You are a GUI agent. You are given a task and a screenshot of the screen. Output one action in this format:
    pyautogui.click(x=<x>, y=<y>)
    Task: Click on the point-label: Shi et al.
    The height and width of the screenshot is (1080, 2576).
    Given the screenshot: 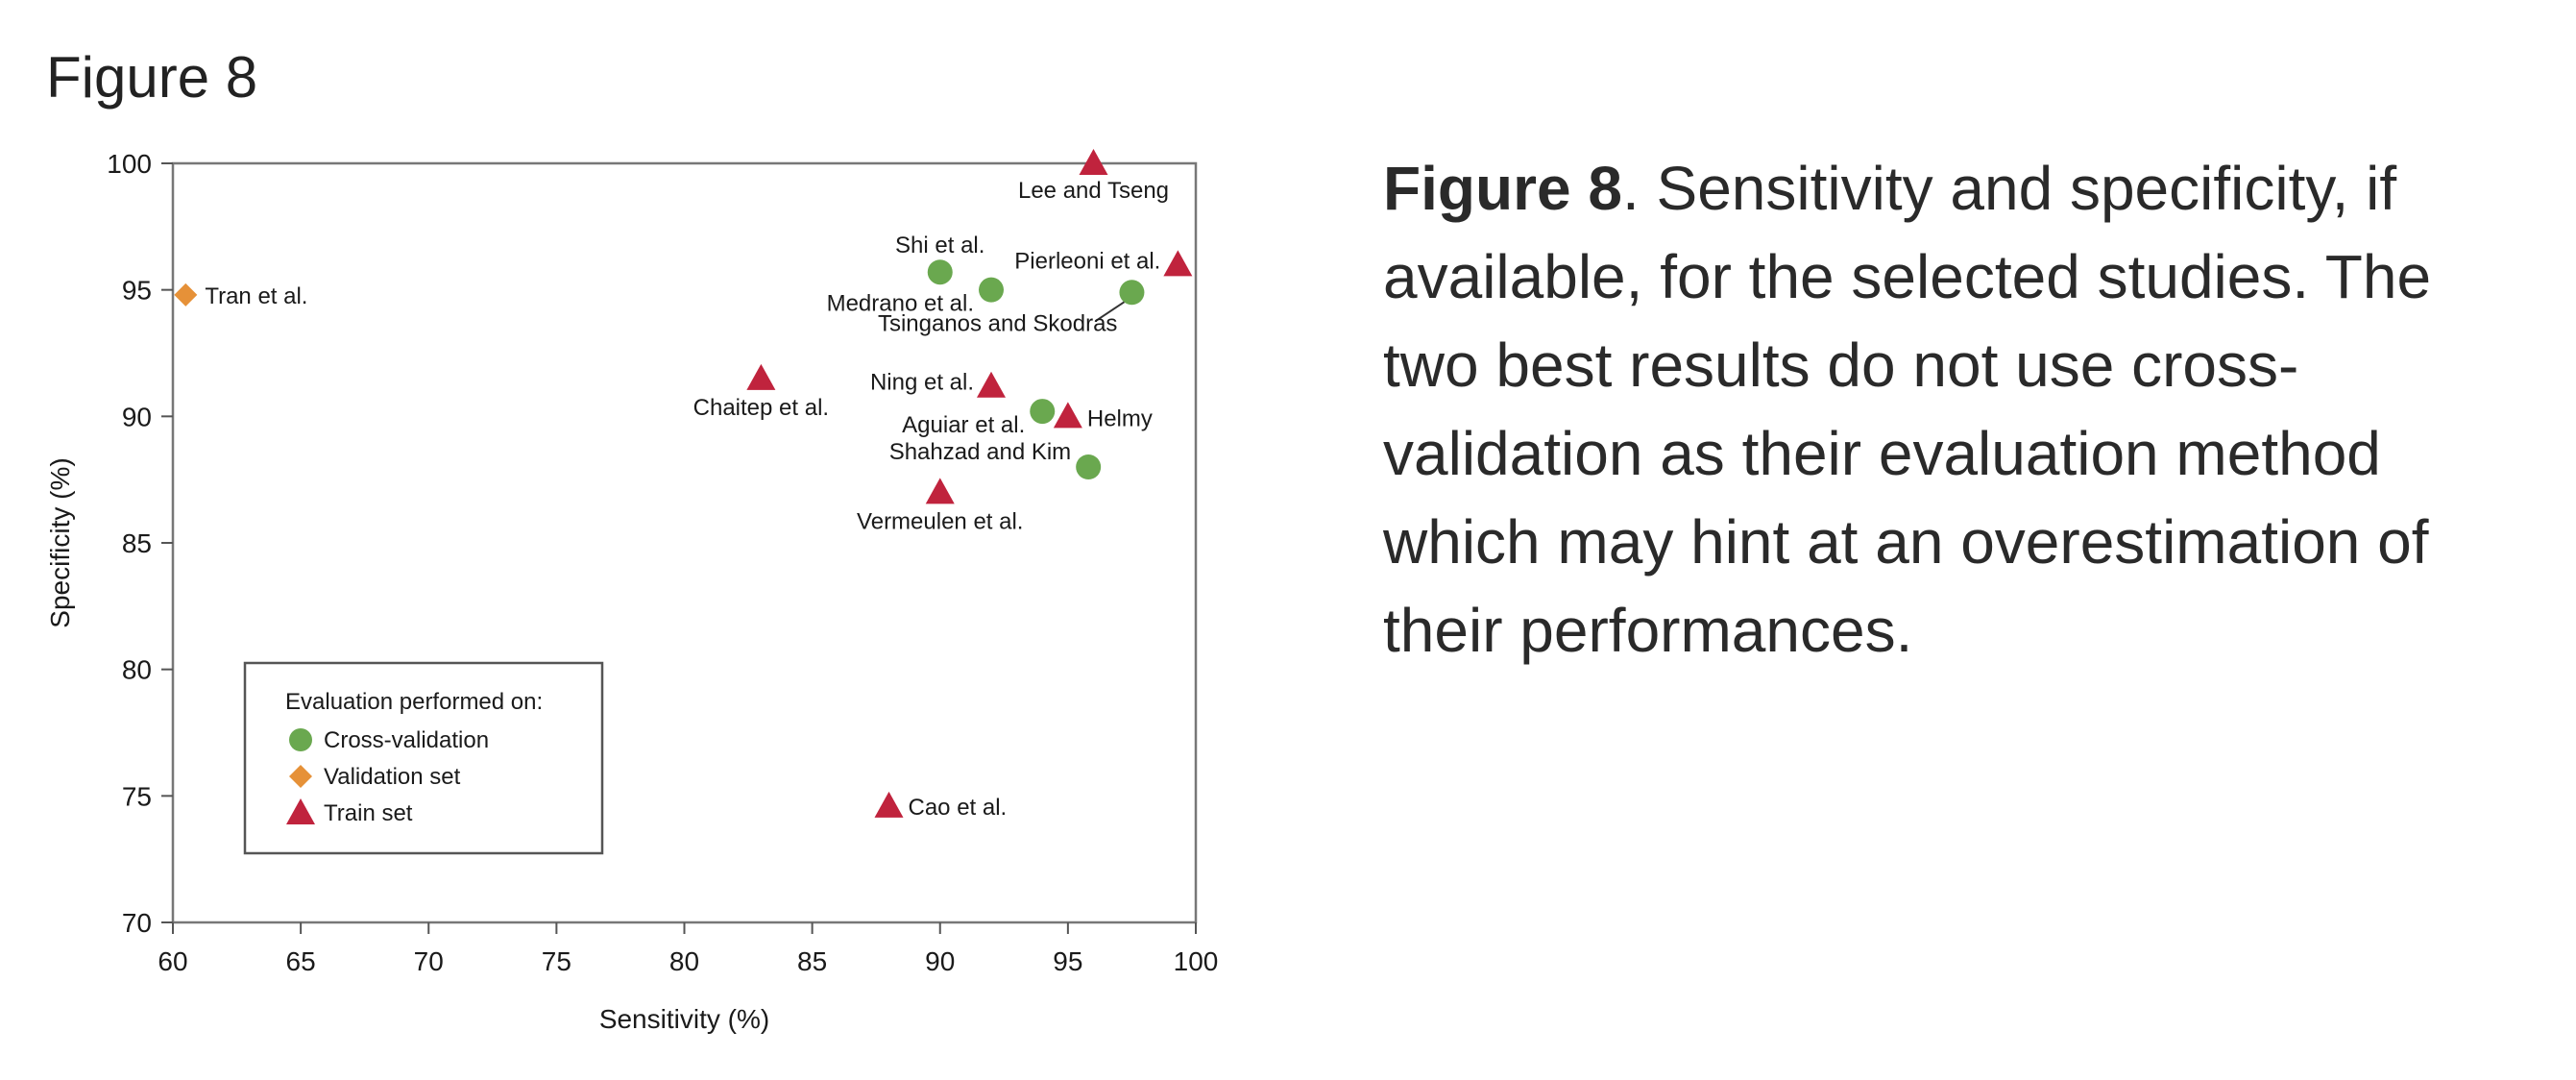 What is the action you would take?
    pyautogui.click(x=939, y=245)
    